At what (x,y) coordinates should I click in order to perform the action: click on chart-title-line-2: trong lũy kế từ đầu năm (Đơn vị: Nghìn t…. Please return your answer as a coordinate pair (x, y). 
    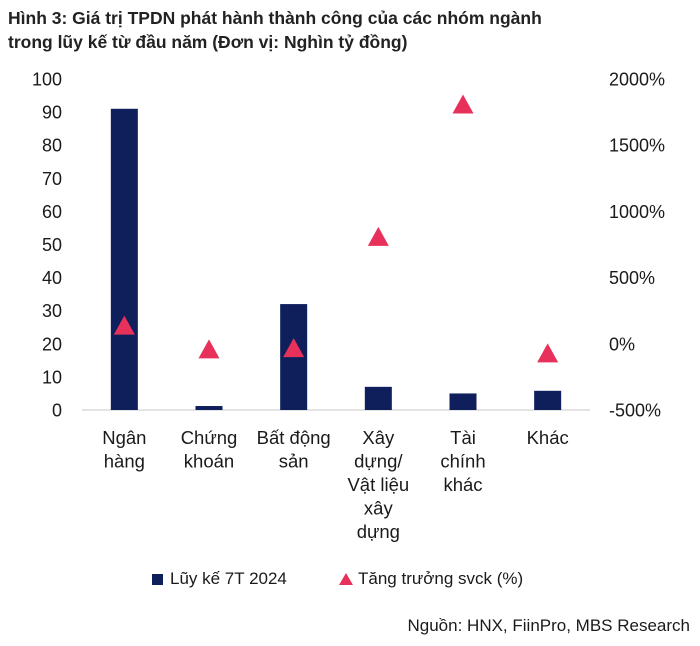
    Looking at the image, I should click on (208, 42).